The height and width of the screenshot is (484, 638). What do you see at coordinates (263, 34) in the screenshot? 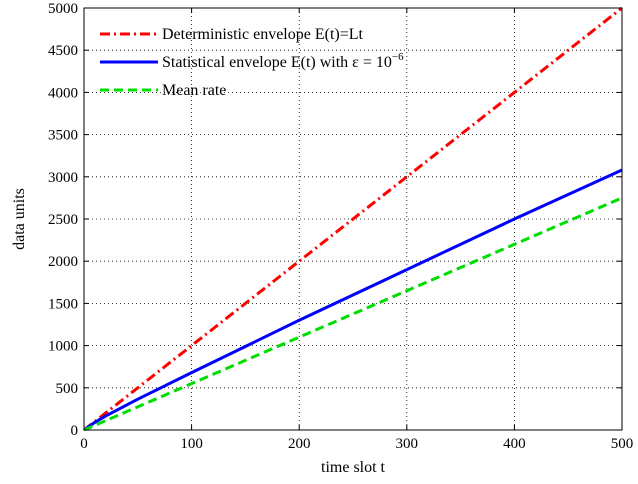
I see `legend-label-1: Deterministic envelope E(t)=Lt` at bounding box center [263, 34].